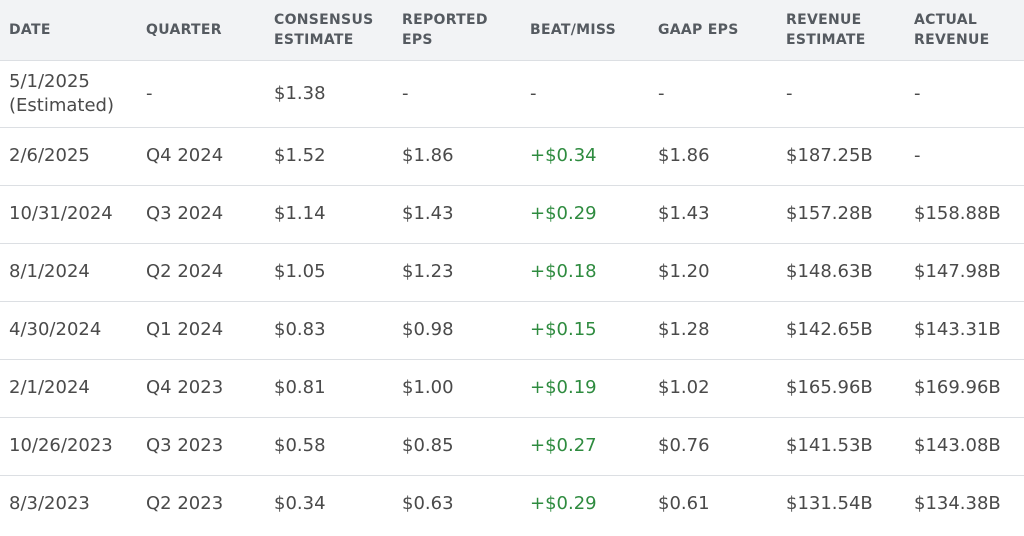 The height and width of the screenshot is (536, 1024). What do you see at coordinates (952, 39) in the screenshot?
I see `header-actual-revenue-label-2: REVENUE` at bounding box center [952, 39].